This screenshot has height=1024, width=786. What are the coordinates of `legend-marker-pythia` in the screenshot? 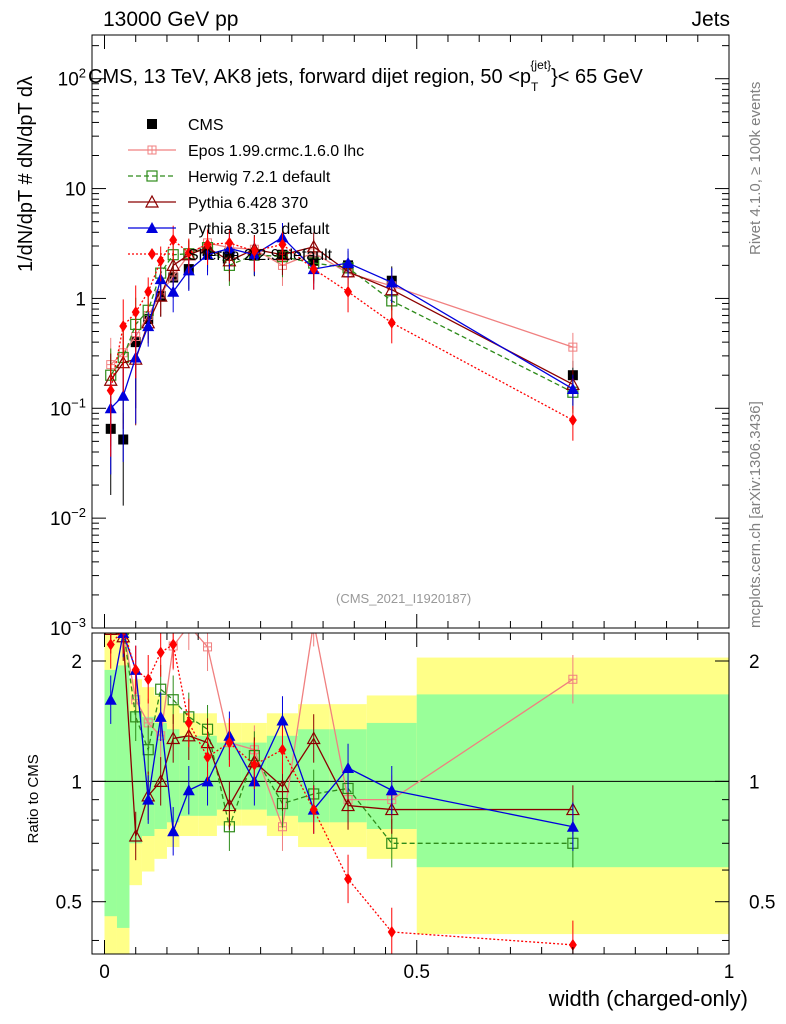 It's located at (152, 227).